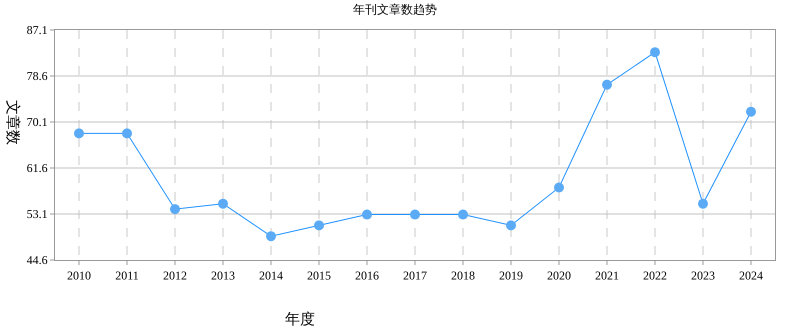 The width and height of the screenshot is (790, 330). I want to click on x-tick-label: 2017, so click(415, 275).